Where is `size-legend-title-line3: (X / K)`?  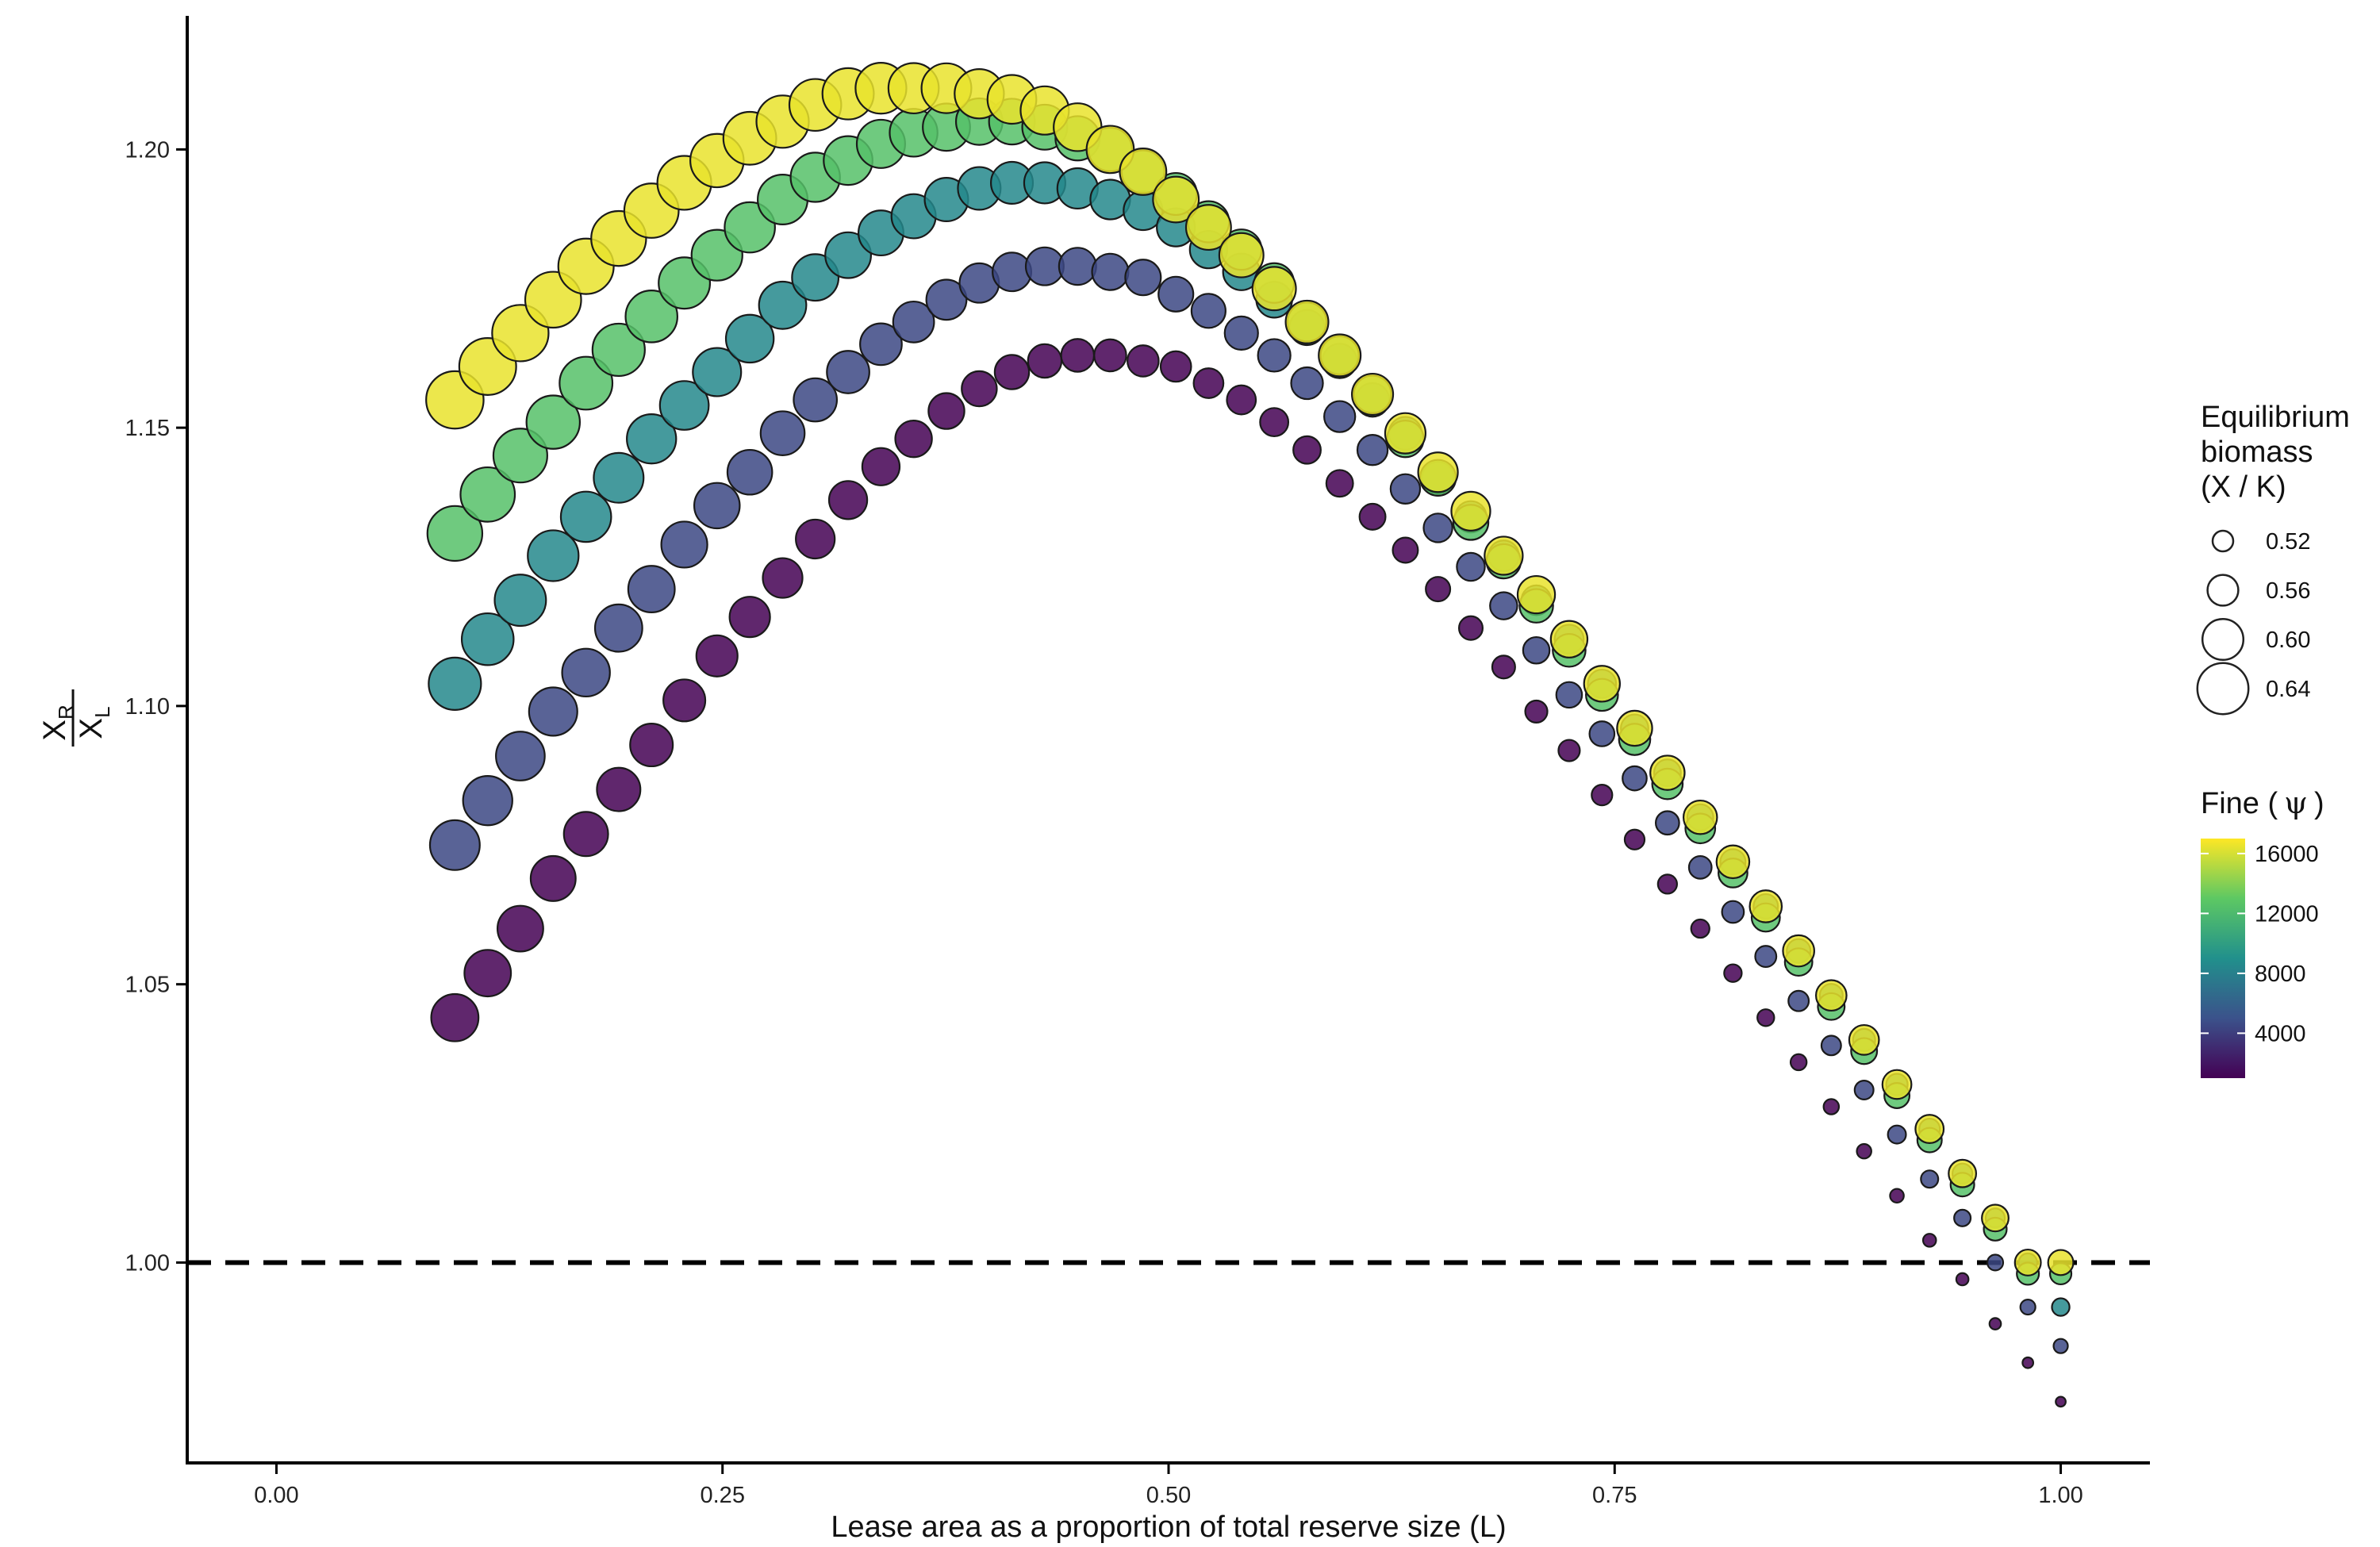
size-legend-title-line3: (X / K) is located at coordinates (2243, 487).